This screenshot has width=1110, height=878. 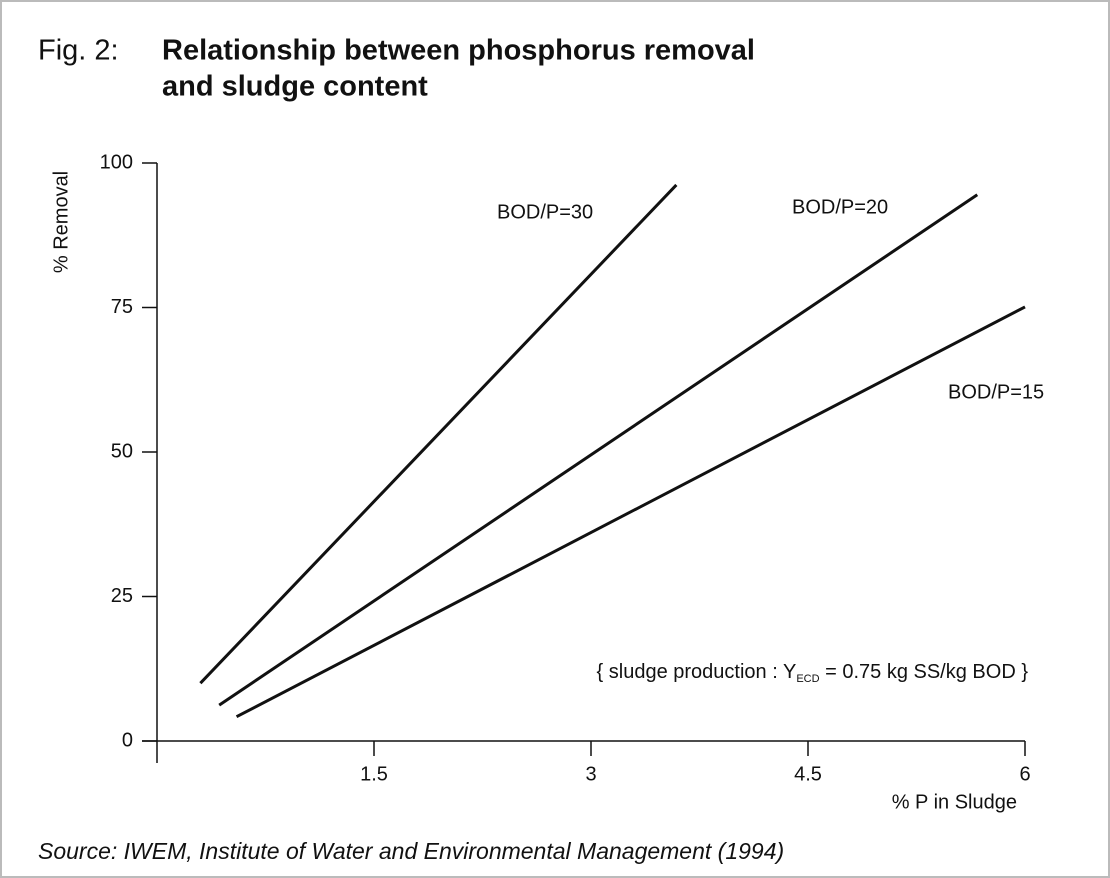 What do you see at coordinates (122, 307) in the screenshot?
I see `y-tick-label: 75` at bounding box center [122, 307].